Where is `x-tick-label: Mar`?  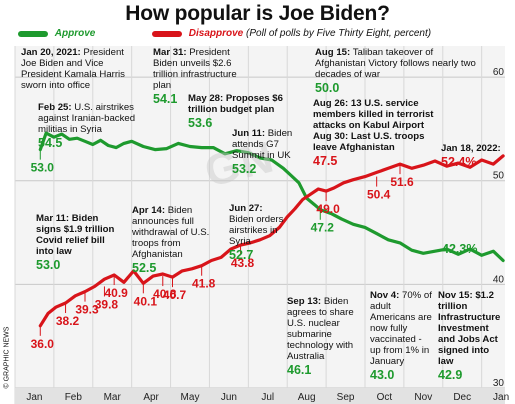
x-tick-label: Mar is located at coordinates (113, 397).